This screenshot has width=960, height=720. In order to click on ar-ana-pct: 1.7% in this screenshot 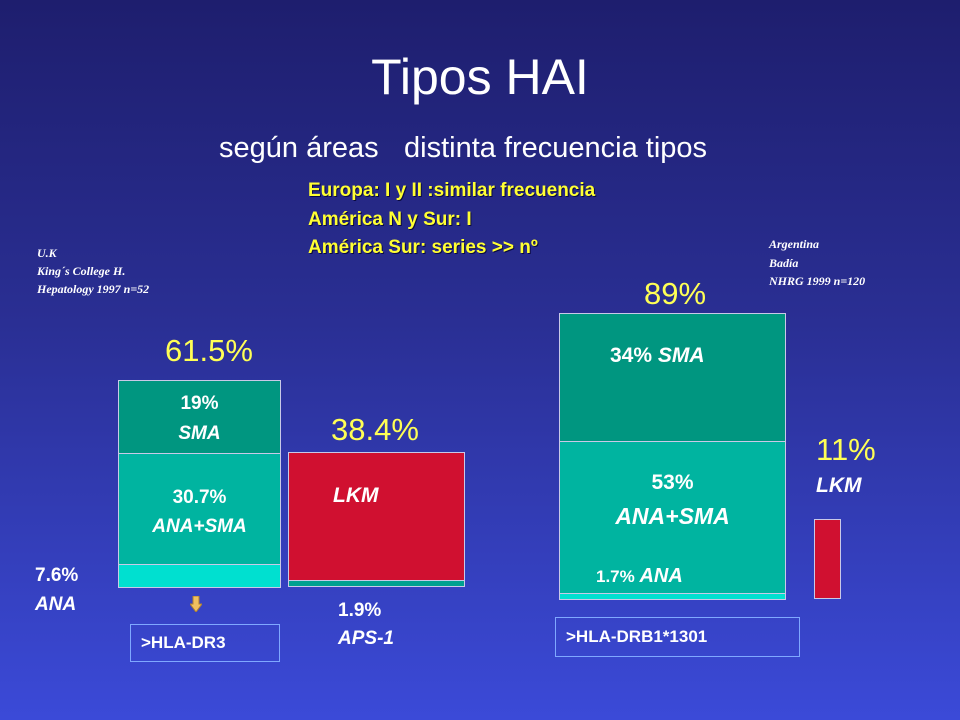, I will do `click(615, 576)`.